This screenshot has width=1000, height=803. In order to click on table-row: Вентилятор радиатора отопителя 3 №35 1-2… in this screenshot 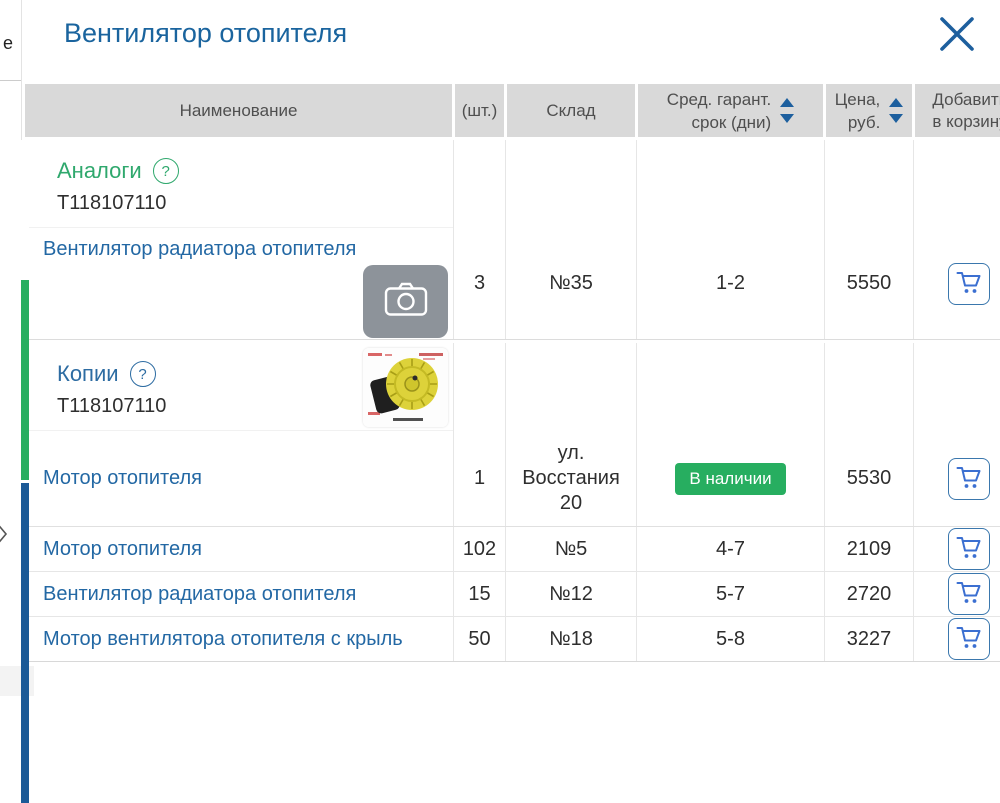, I will do `click(510, 284)`.